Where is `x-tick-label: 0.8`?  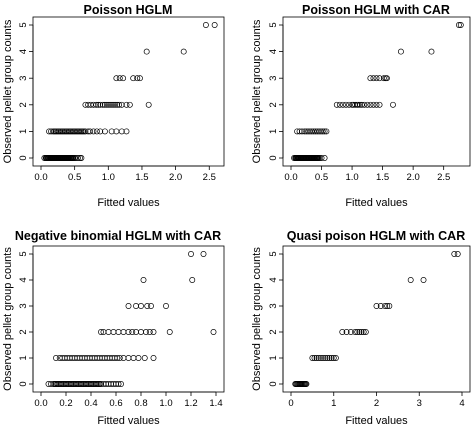
x-tick-label: 0.8 is located at coordinates (140, 403).